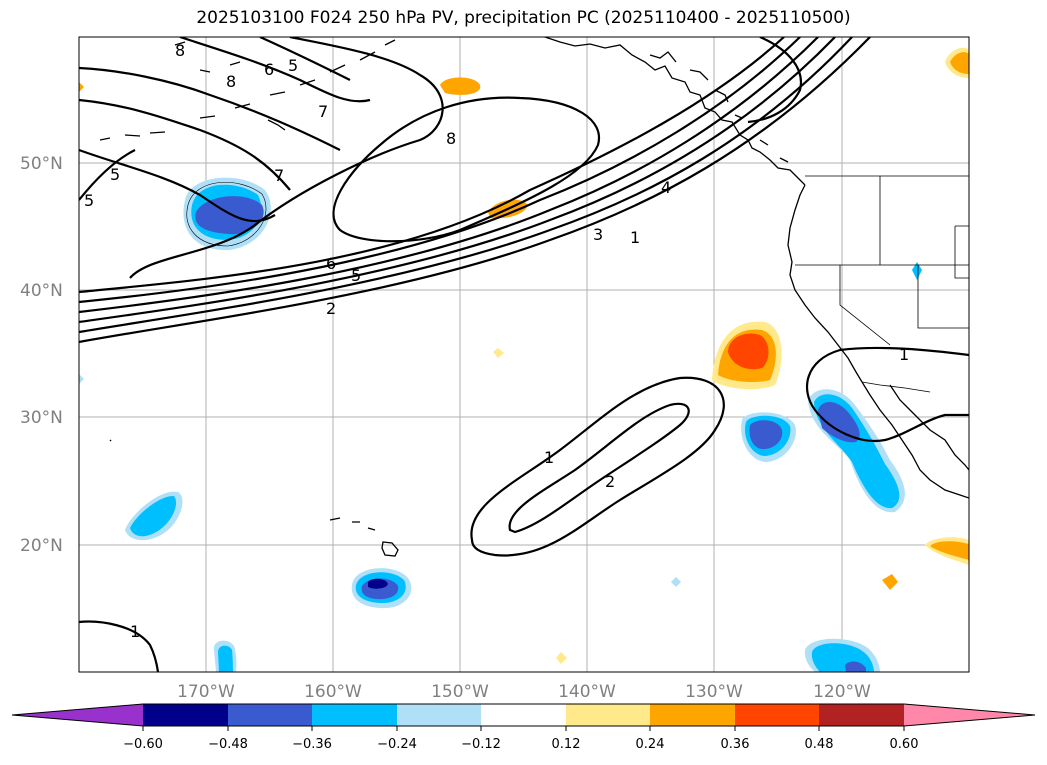 This screenshot has width=1047, height=765. I want to click on lat-label-30n: 30°N, so click(41, 418).